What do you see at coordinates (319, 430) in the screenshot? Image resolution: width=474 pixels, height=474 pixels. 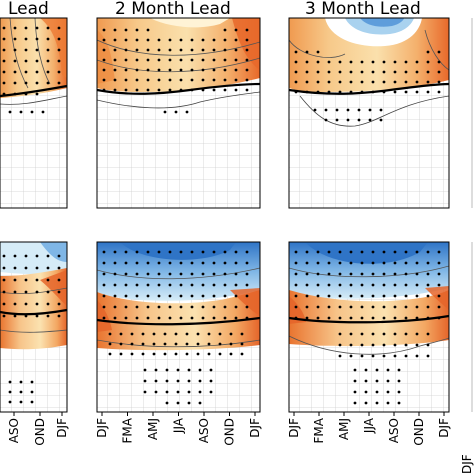 I see `x-tick-label: FMA` at bounding box center [319, 430].